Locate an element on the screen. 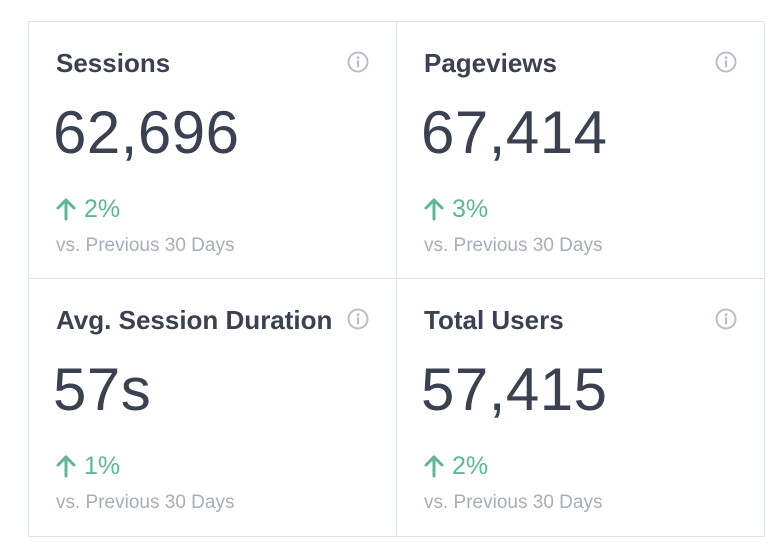 Image resolution: width=776 pixels, height=546 pixels. card-title: Total Users is located at coordinates (494, 320).